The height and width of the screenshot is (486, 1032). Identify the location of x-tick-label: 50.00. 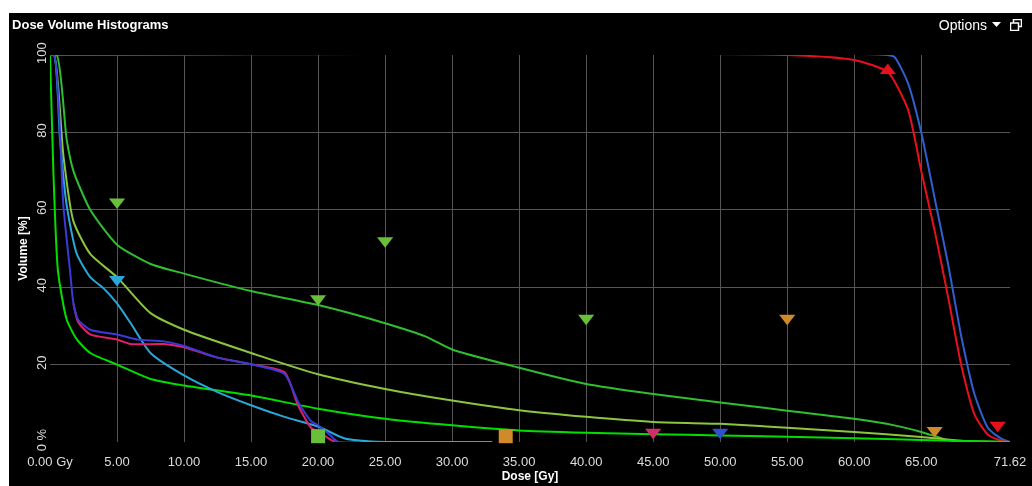
(720, 461).